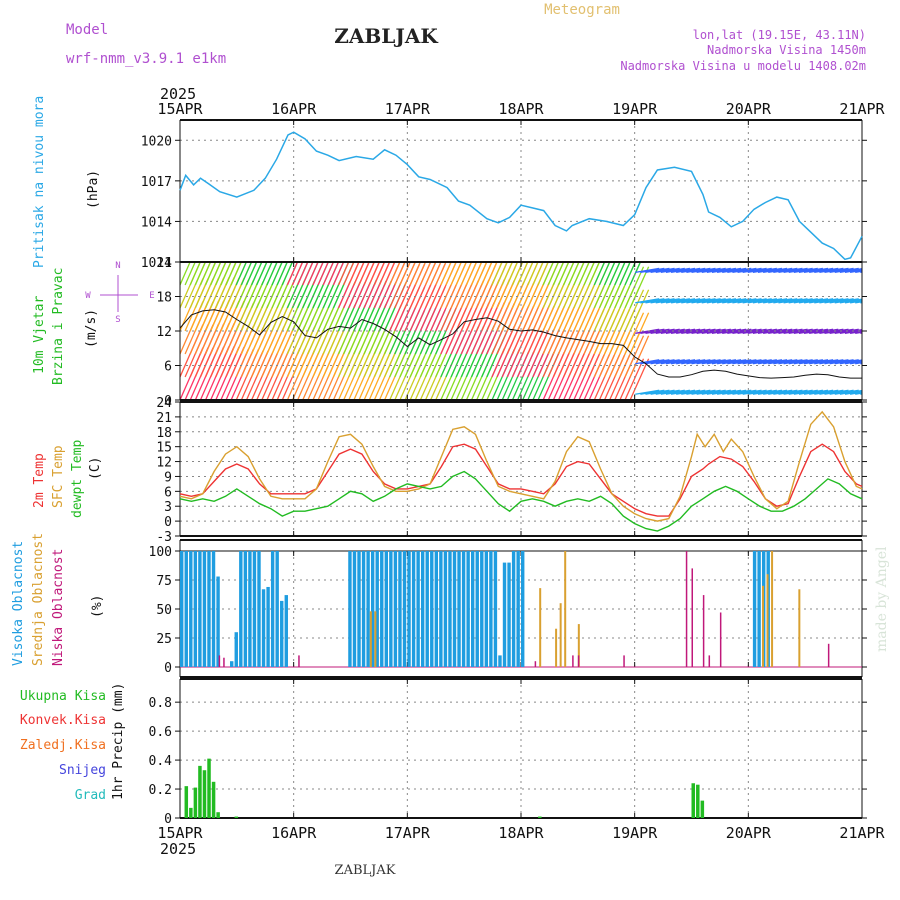  I want to click on model-label: Model, so click(87, 30).